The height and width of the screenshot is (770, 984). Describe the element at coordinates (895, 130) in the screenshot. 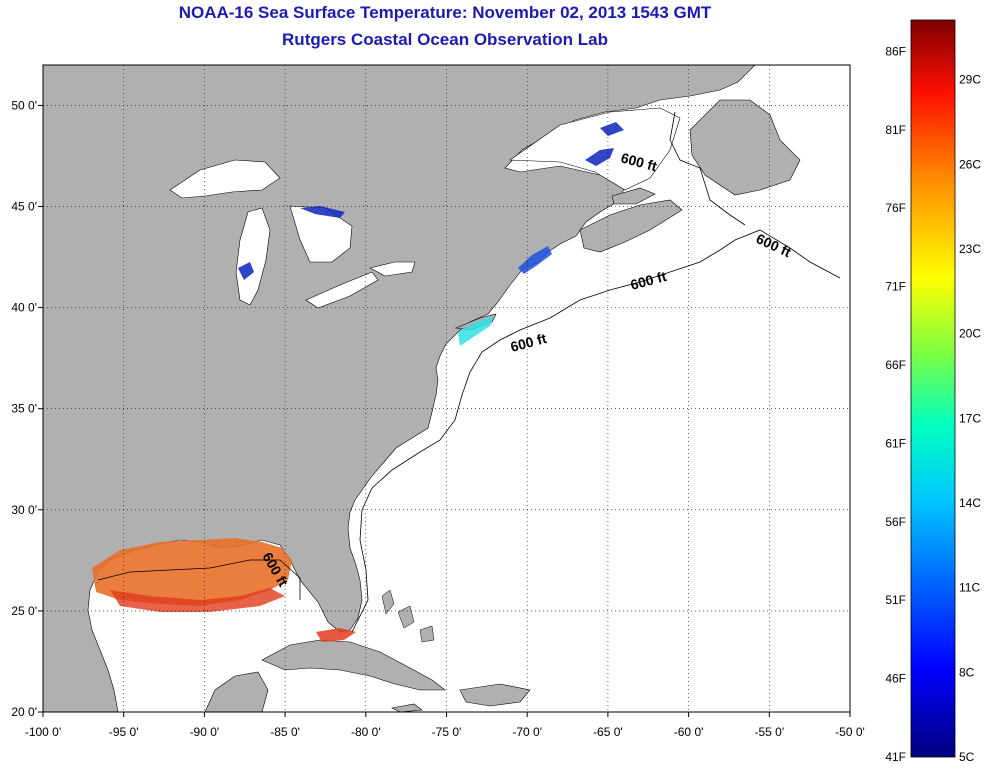

I see `colorbar-f-label: 81F` at that location.